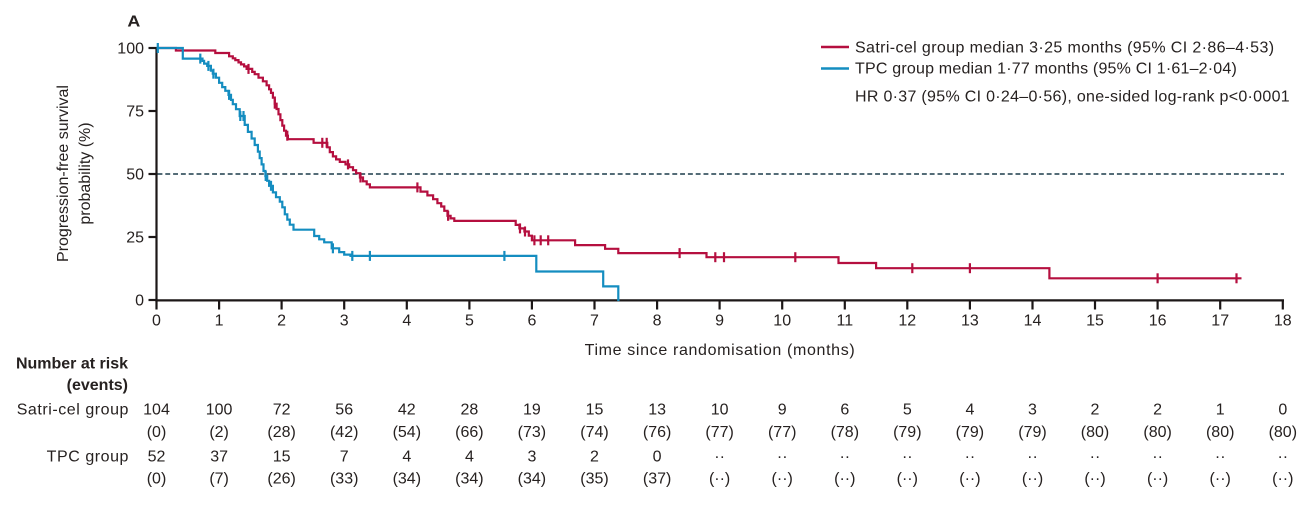  Describe the element at coordinates (407, 410) in the screenshot. I see `svg-text: 42` at that location.